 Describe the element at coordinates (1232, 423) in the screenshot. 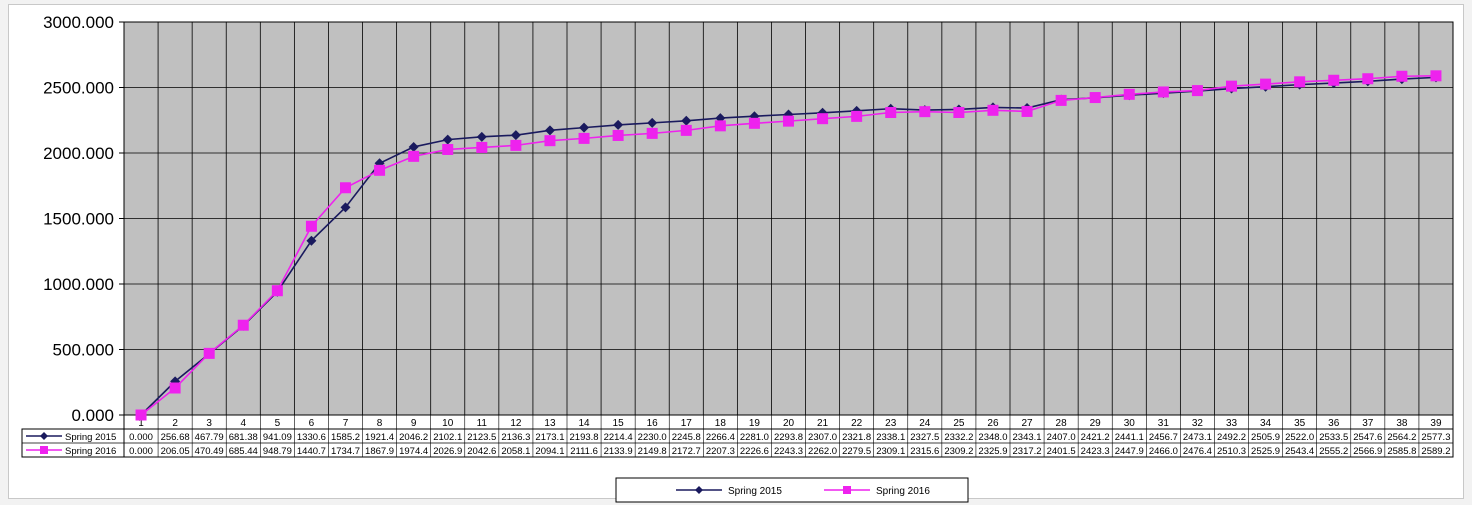

I see `x-tick-label: 33` at that location.